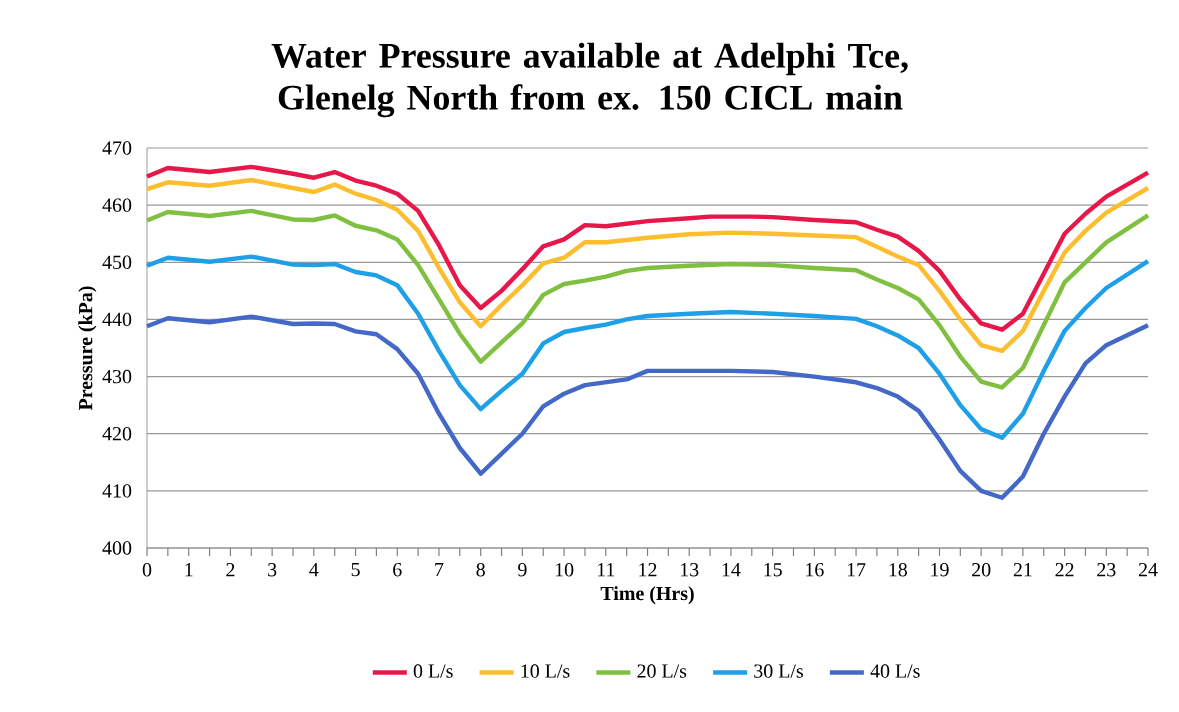  Describe the element at coordinates (147, 570) in the screenshot. I see `x-tick-label: 0` at that location.